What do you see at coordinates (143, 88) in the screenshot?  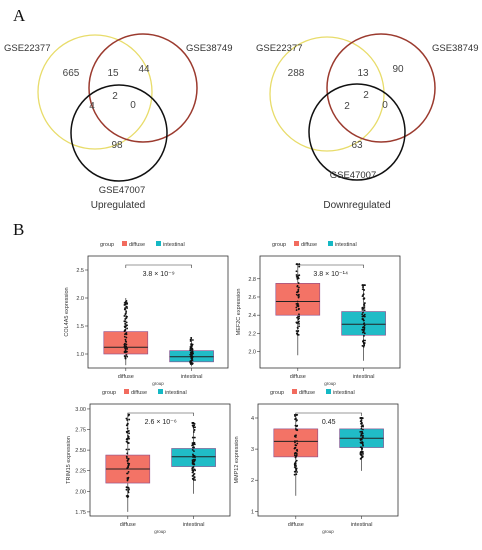 I see `venn-up-circle-gse38749` at bounding box center [143, 88].